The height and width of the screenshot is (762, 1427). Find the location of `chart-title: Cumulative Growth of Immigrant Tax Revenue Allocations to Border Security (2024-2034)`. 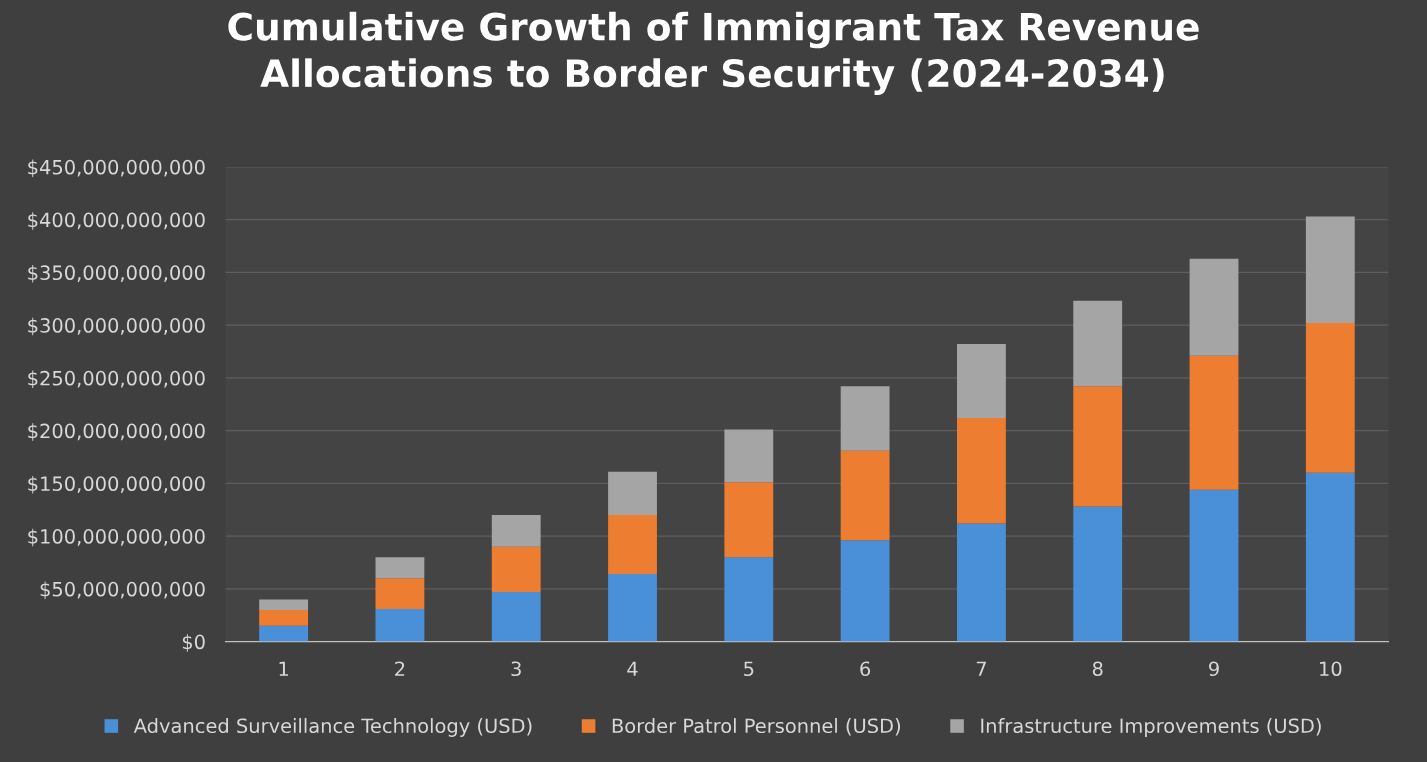

chart-title: Cumulative Growth of Immigrant Tax Revenue Allocations to Border Security (2024-2034) is located at coordinates (713, 53).